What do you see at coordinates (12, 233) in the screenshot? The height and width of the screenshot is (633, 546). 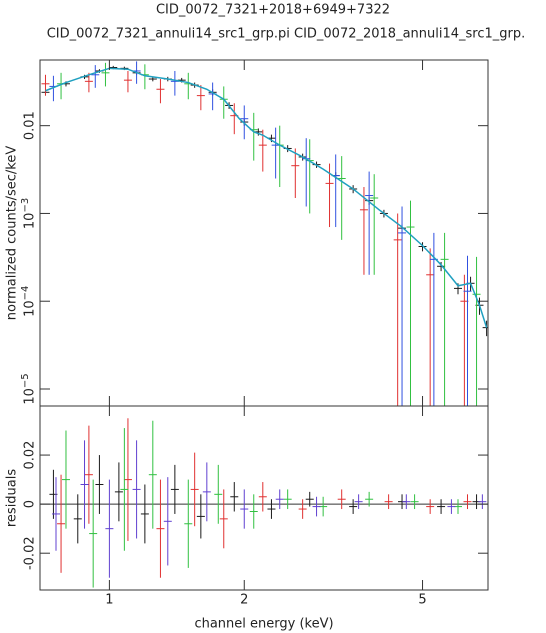 I see `y-axis-label: normalized counts/sec/keV` at bounding box center [12, 233].